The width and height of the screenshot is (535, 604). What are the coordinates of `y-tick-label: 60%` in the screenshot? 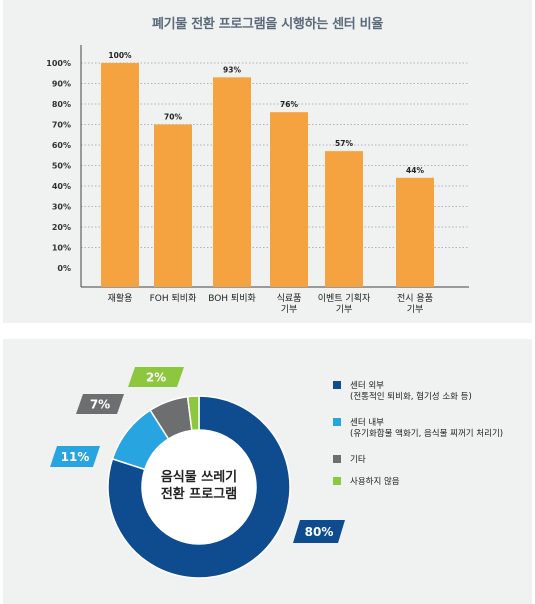 It's located at (61, 145).